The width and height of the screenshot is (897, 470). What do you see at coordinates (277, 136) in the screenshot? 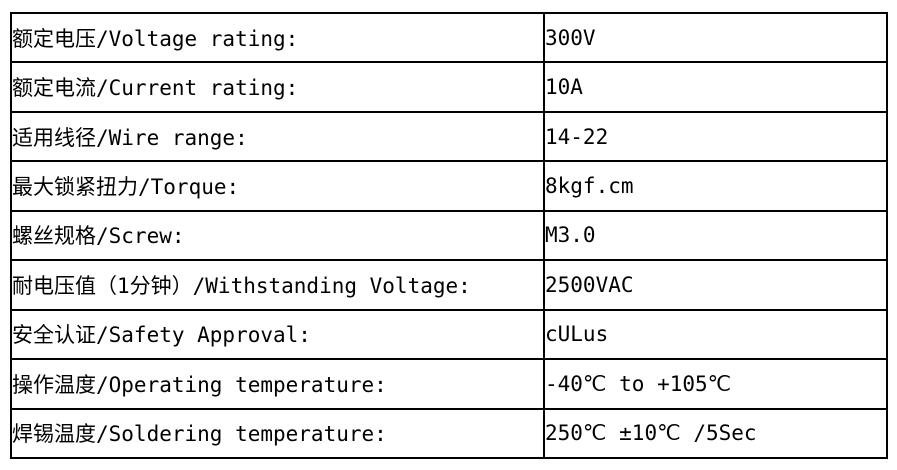
I see `spec-label-wire-range: 适用线径/Wire range:` at bounding box center [277, 136].